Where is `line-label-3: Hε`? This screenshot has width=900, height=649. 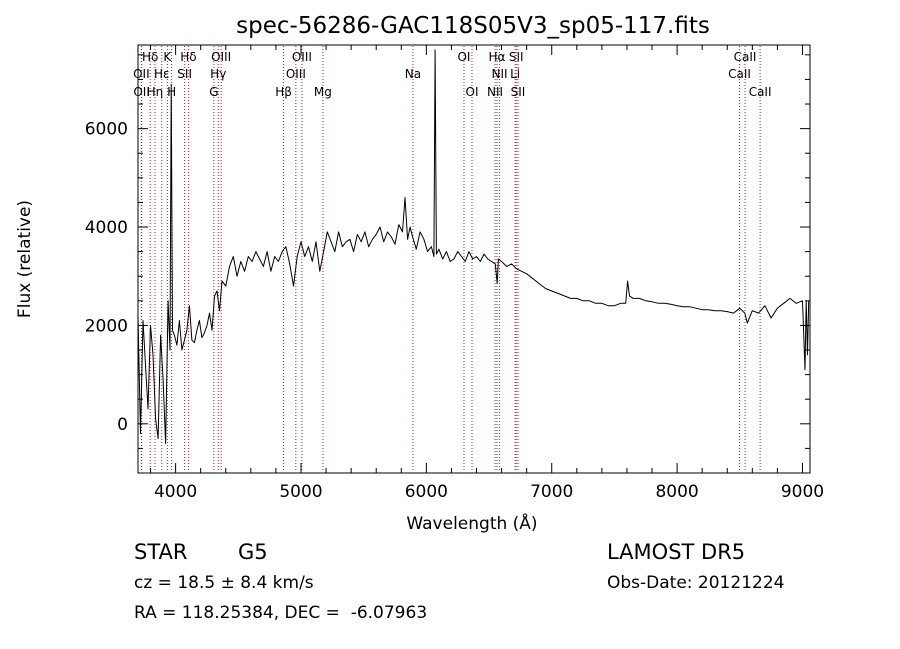 line-label-3: Hε is located at coordinates (162, 74).